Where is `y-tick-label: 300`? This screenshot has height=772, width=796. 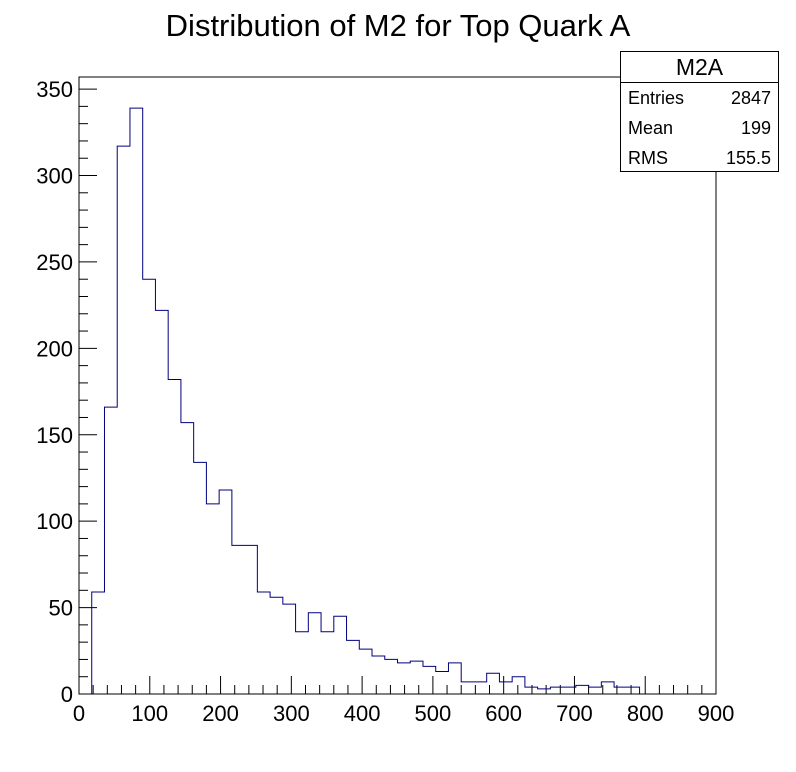 y-tick-label: 300 is located at coordinates (54, 176).